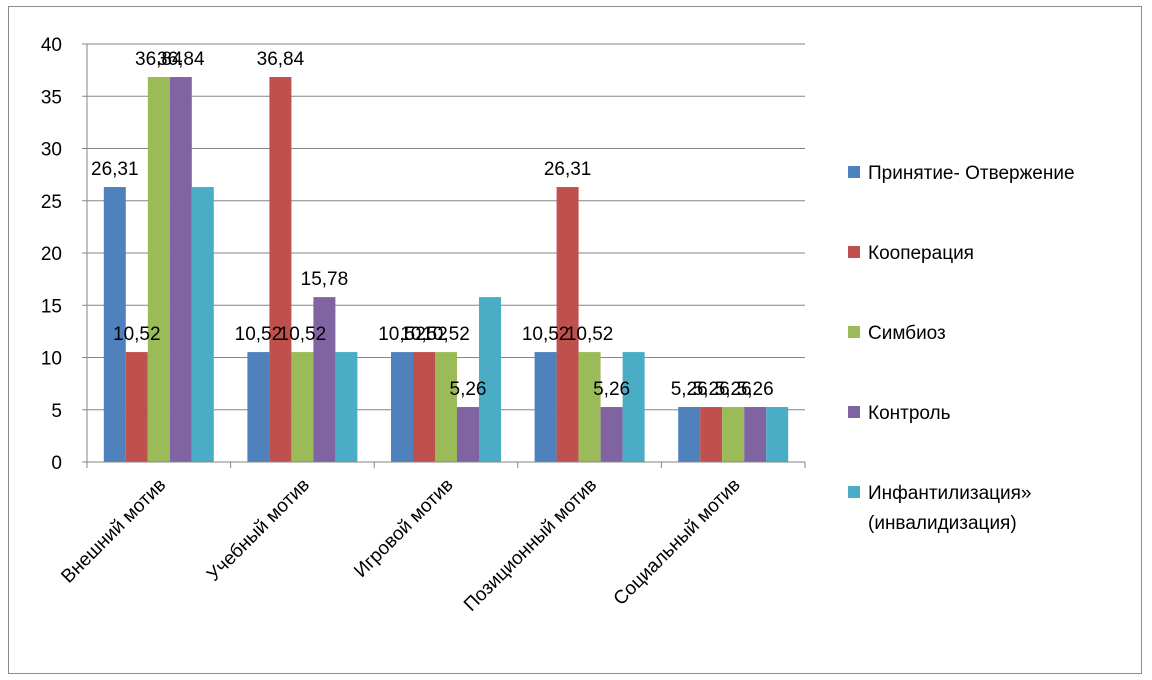  I want to click on y-tick-label: 15, so click(51, 306).